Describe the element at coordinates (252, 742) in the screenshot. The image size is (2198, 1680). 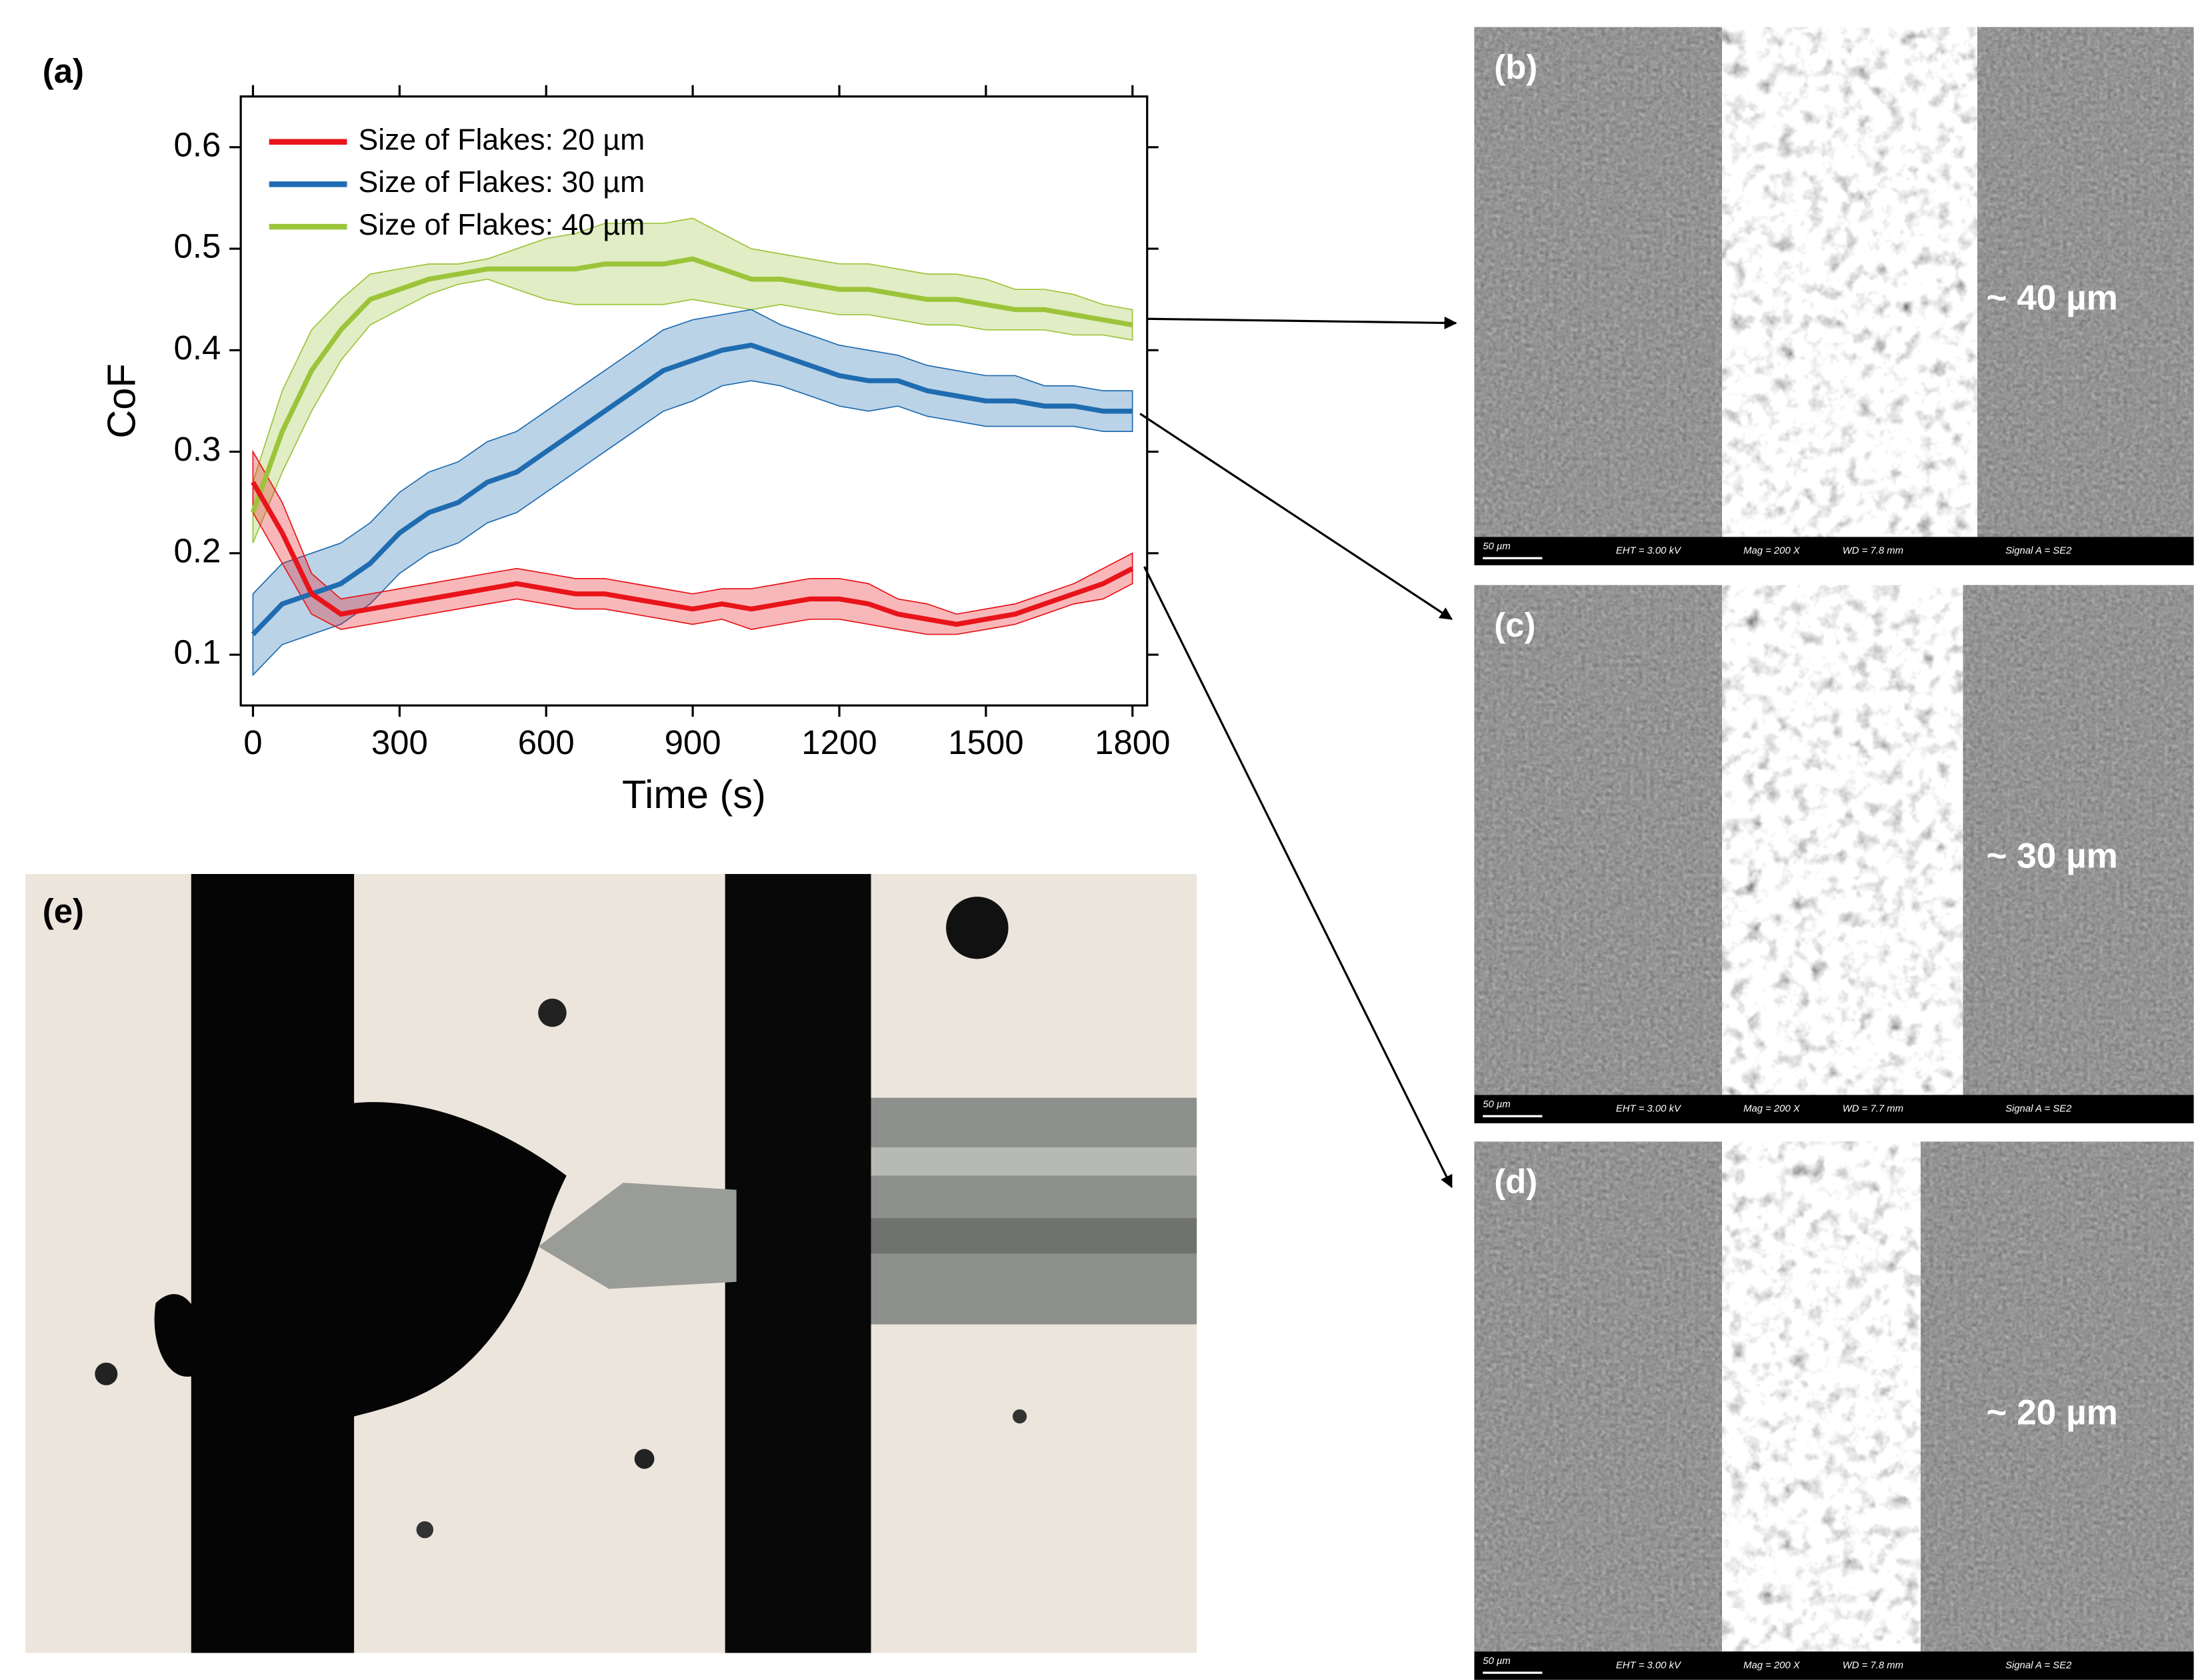
I see `x-tick-label: 0` at that location.